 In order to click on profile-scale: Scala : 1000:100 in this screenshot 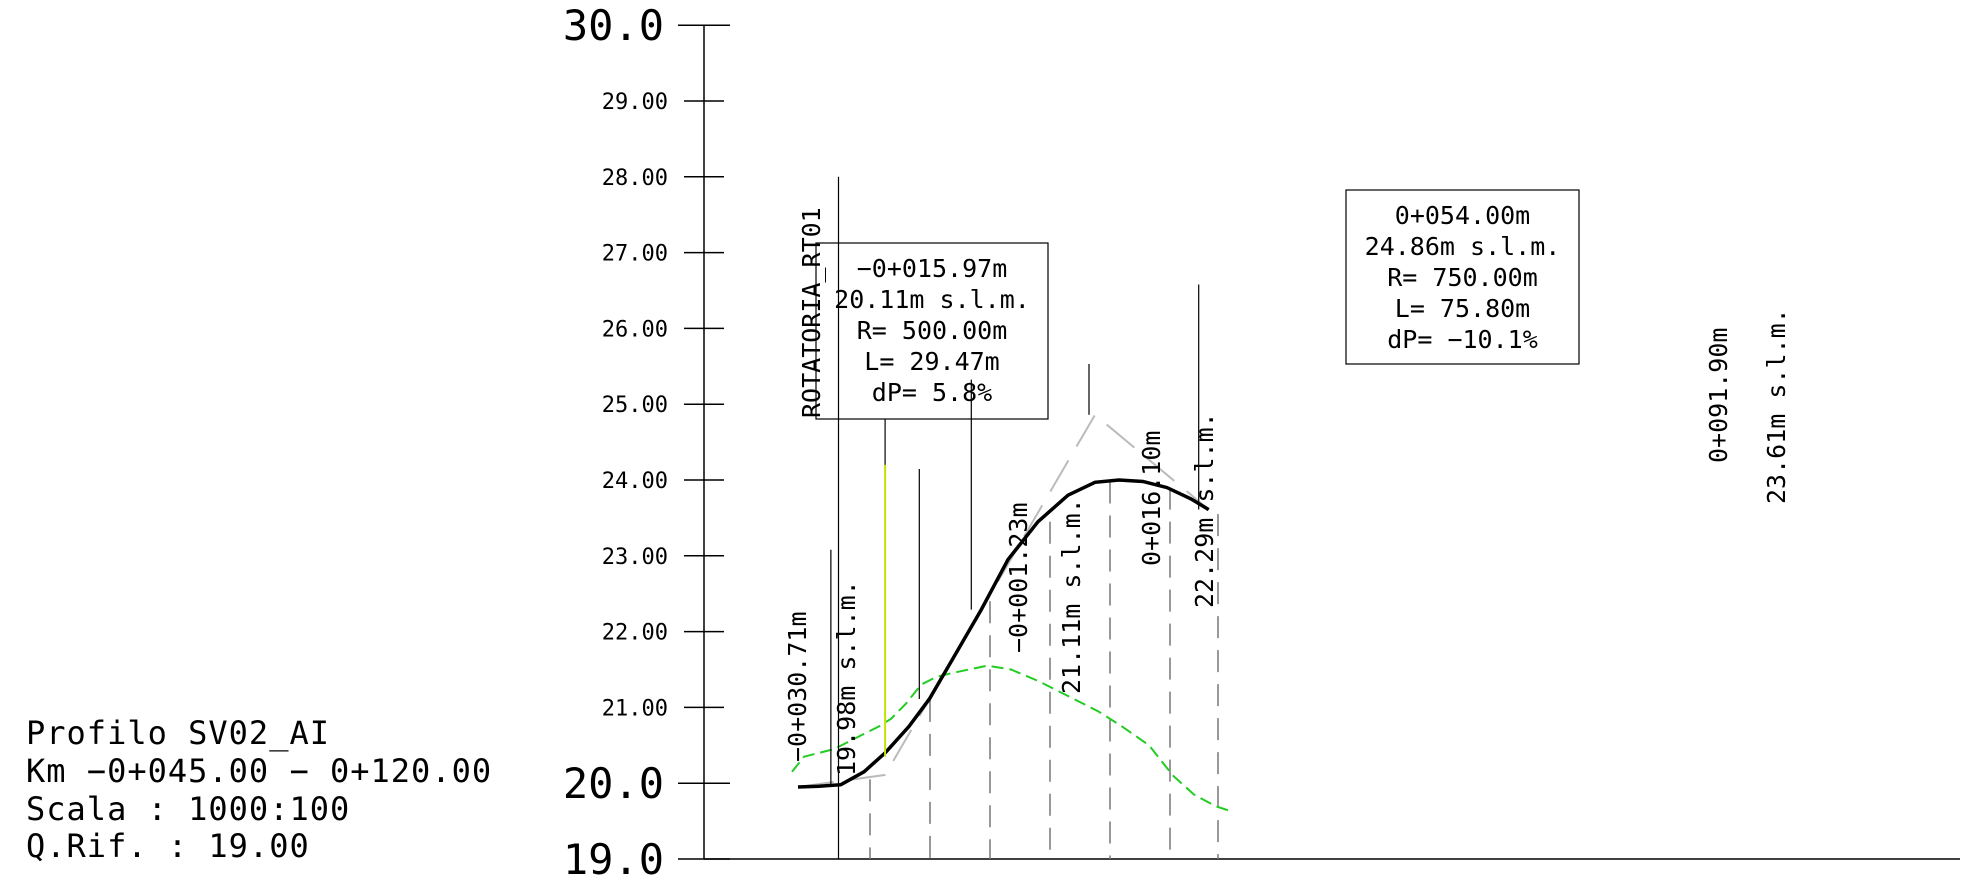, I will do `click(188, 809)`.